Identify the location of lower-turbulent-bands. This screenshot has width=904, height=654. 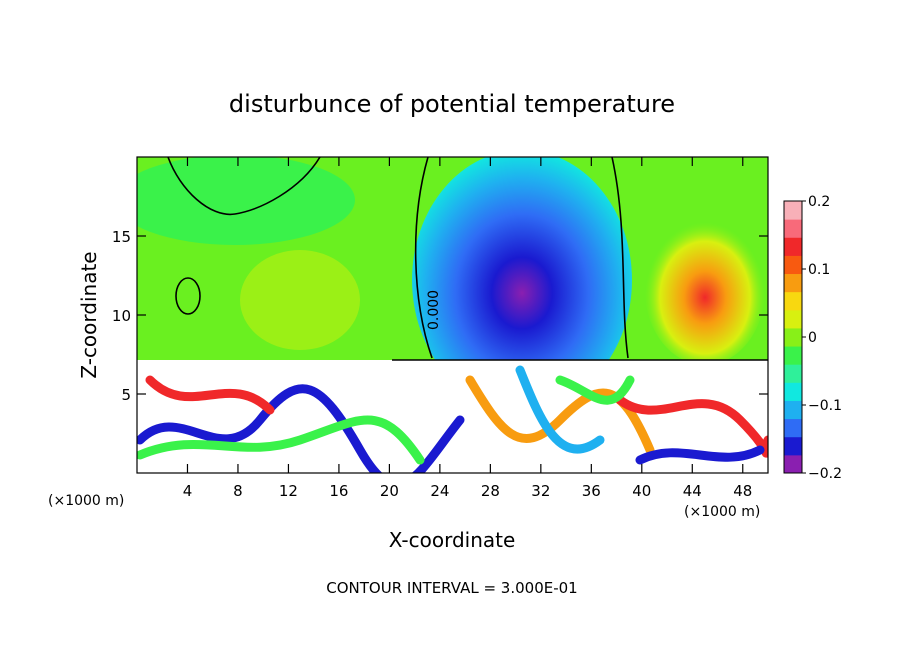
(452, 419).